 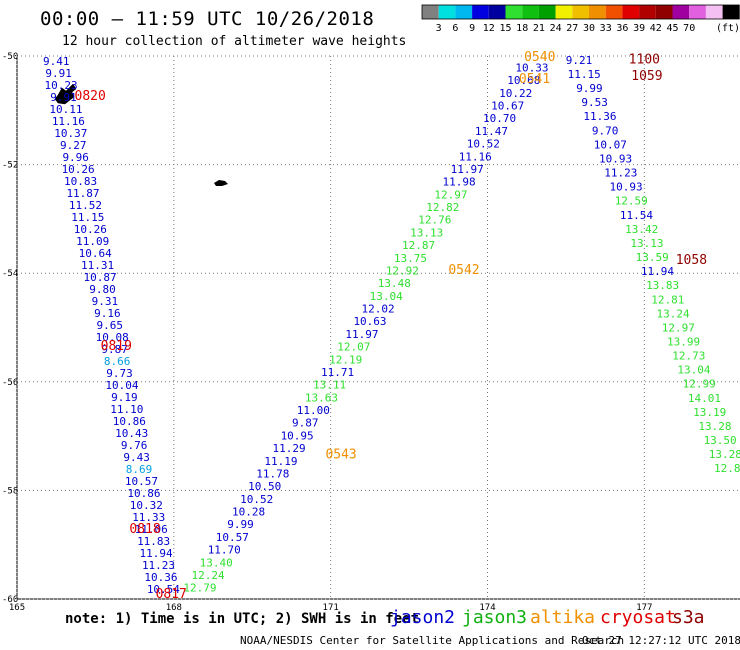 What do you see at coordinates (141, 481) in the screenshot?
I see `wave-height-label: 10.57` at bounding box center [141, 481].